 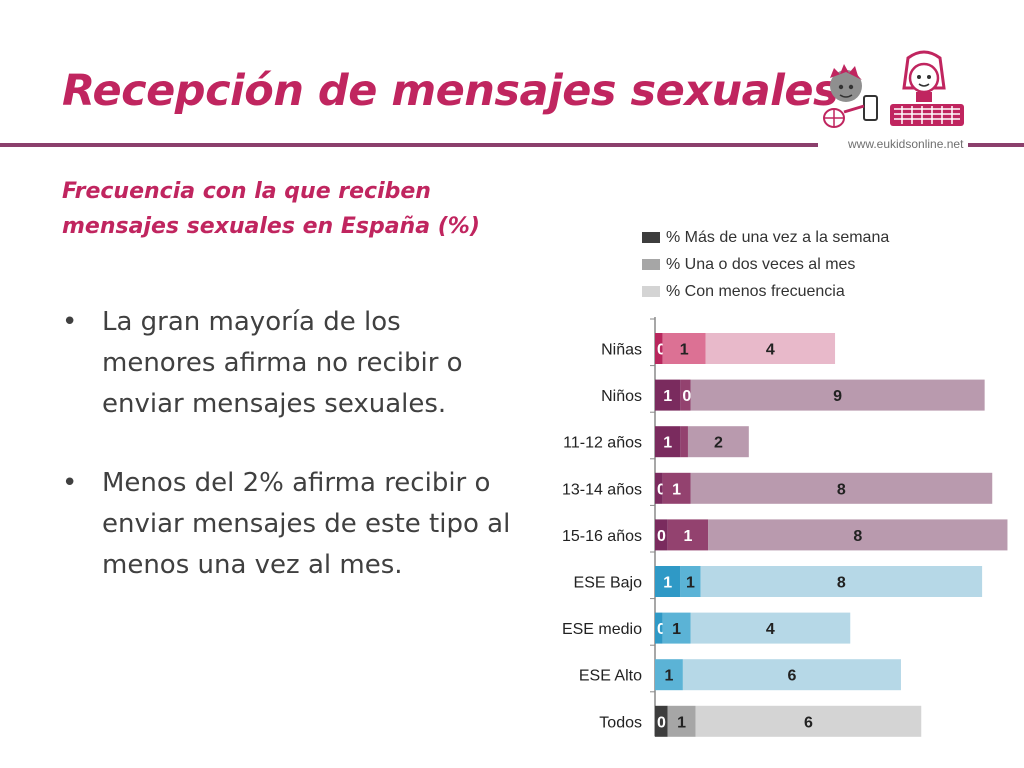 What do you see at coordinates (996, 145) in the screenshot?
I see `title-divider-right` at bounding box center [996, 145].